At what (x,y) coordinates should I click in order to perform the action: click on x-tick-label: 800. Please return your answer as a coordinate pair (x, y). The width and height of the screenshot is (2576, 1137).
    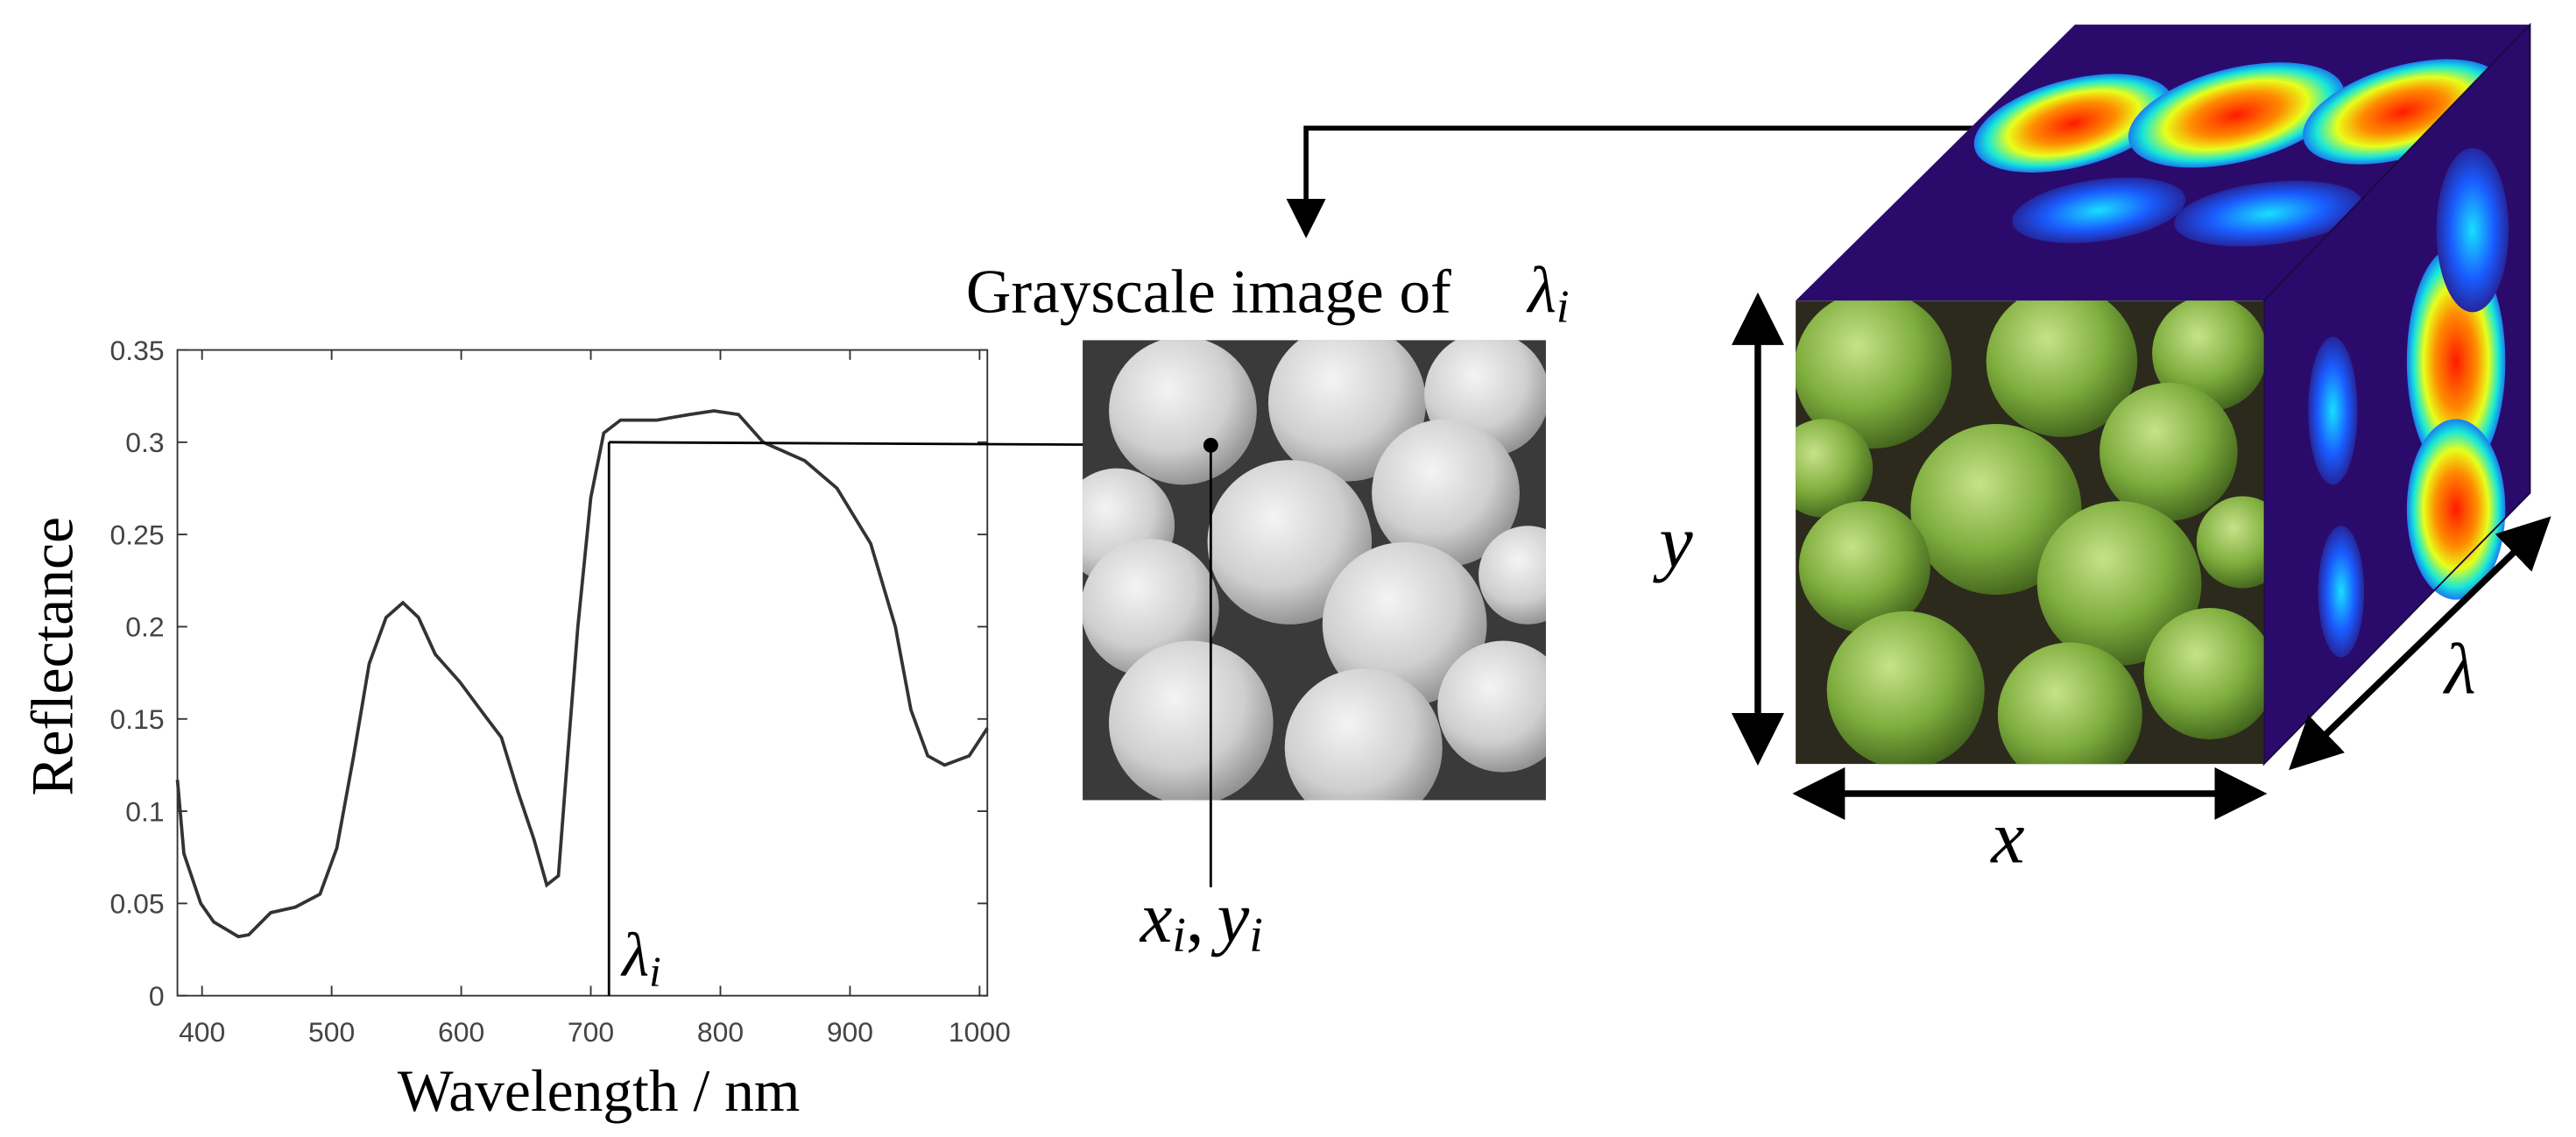
    Looking at the image, I should click on (720, 1032).